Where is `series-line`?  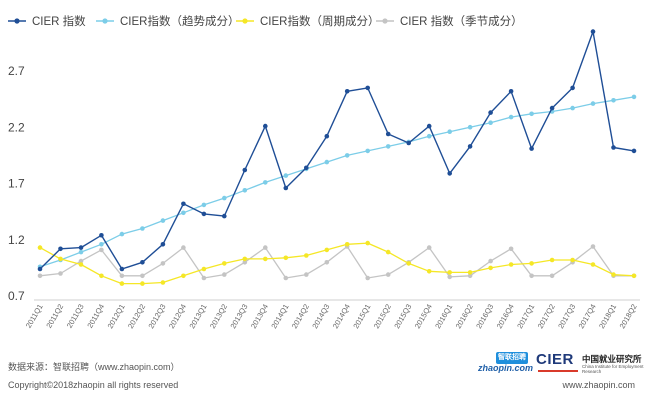
series-line is located at coordinates (336, 262).